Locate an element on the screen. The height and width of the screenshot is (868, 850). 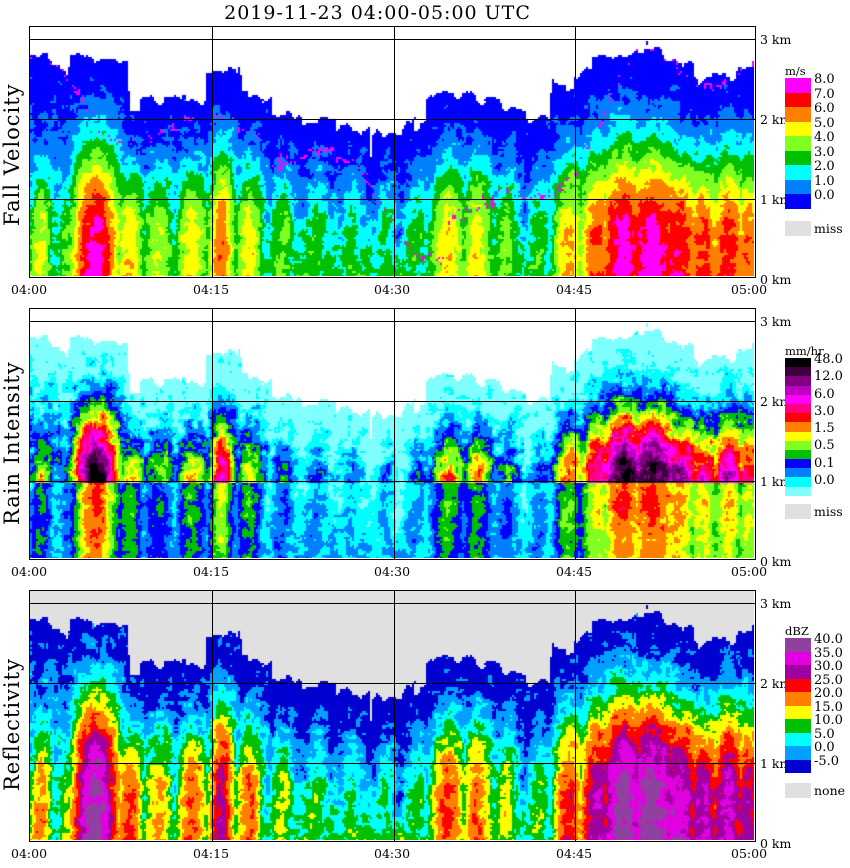
xtick-0445-p2: 04:45 is located at coordinates (574, 853).